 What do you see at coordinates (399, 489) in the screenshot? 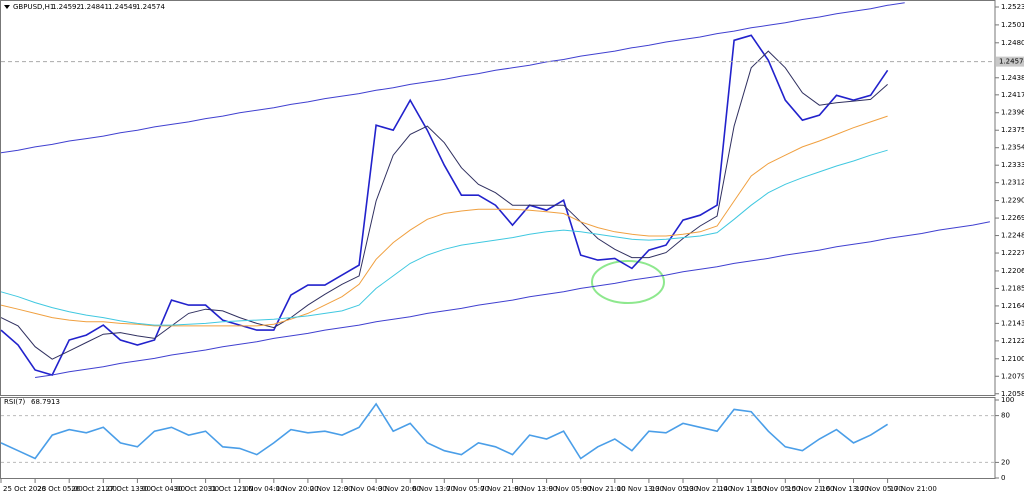
I see `x-tick-label: 3 Nov 20:00` at bounding box center [399, 489].